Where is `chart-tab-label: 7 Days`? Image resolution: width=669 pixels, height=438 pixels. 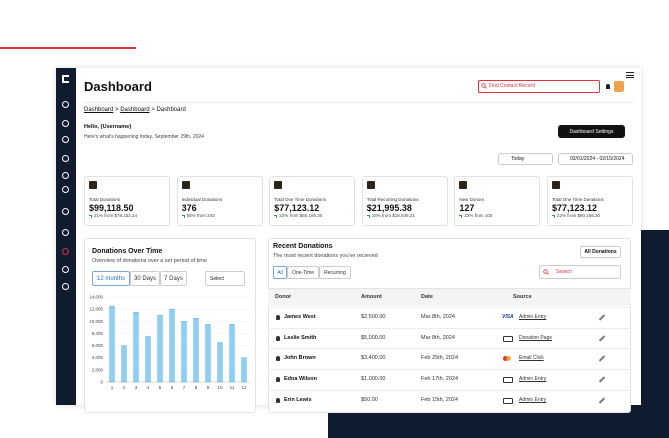 chart-tab-label: 7 Days is located at coordinates (173, 278).